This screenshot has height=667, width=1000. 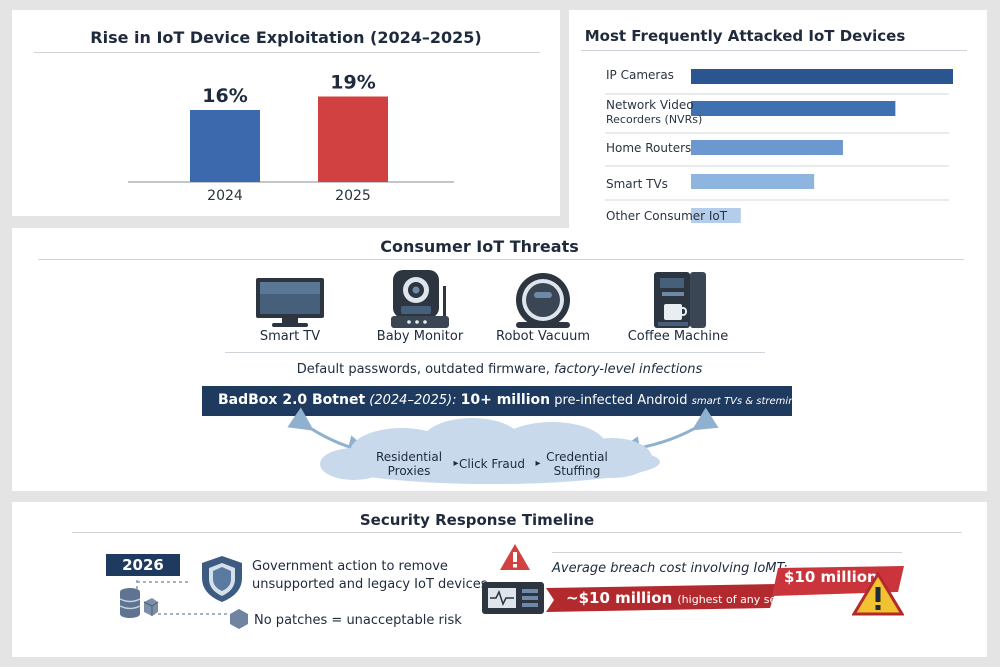 What do you see at coordinates (420, 336) in the screenshot?
I see `device-label-baby-monitor: Baby Monitor` at bounding box center [420, 336].